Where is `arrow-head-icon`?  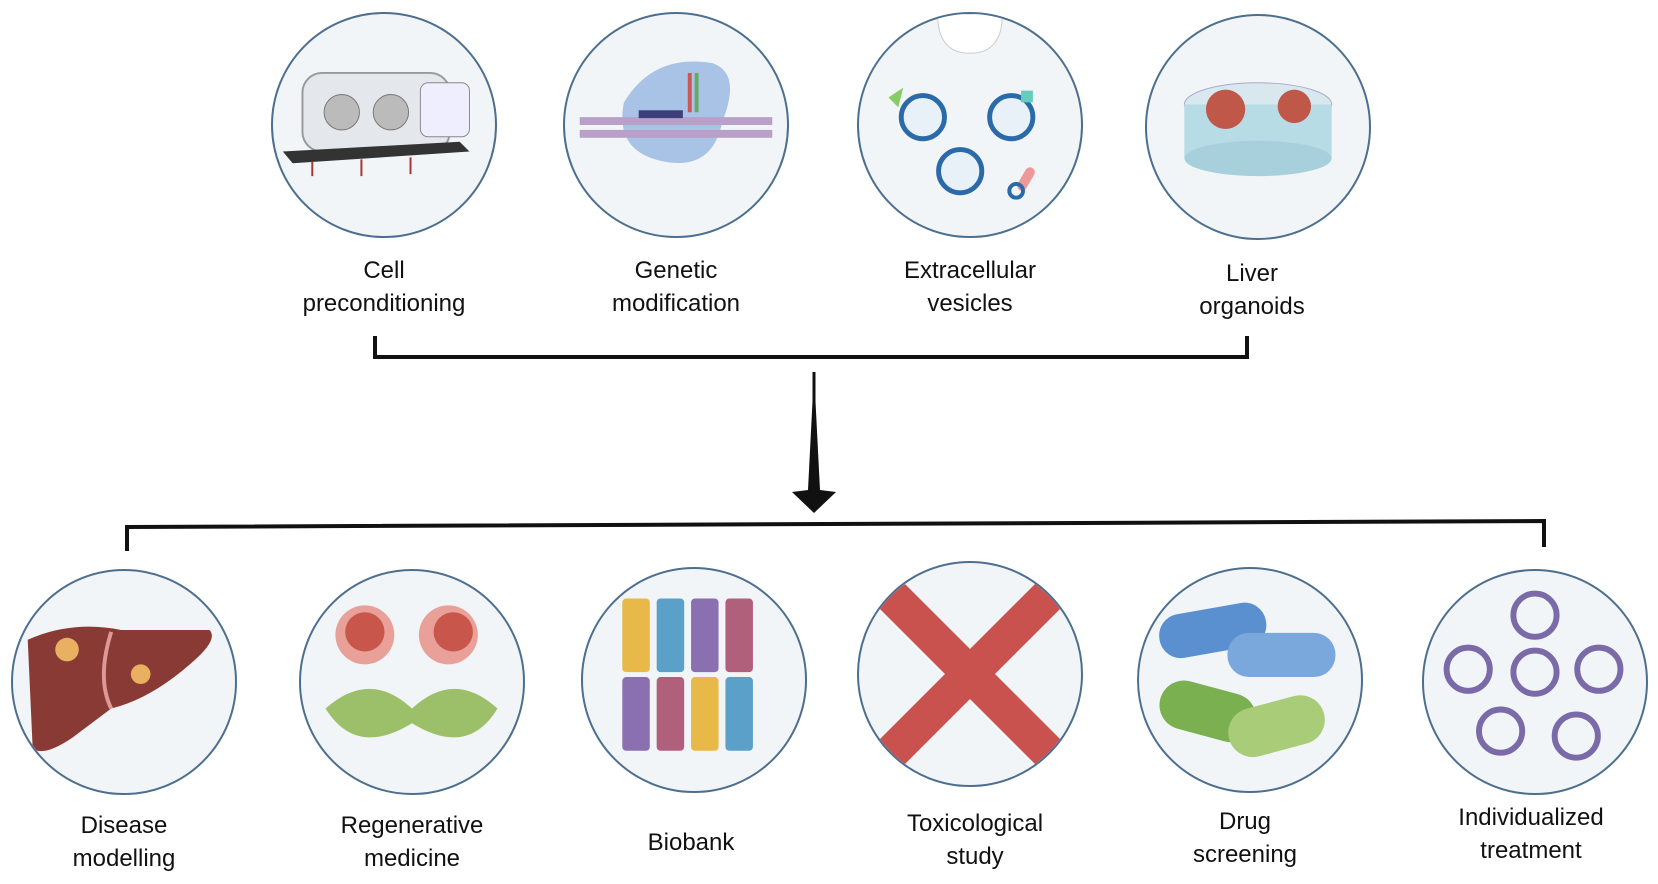
arrow-head-icon is located at coordinates (814, 442).